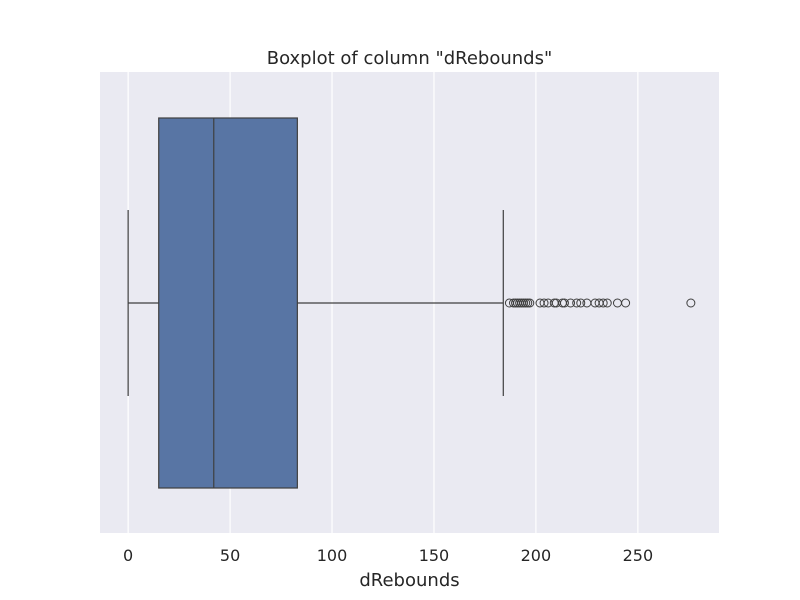 Image resolution: width=800 pixels, height=600 pixels. I want to click on x-tick-label: 0, so click(128, 555).